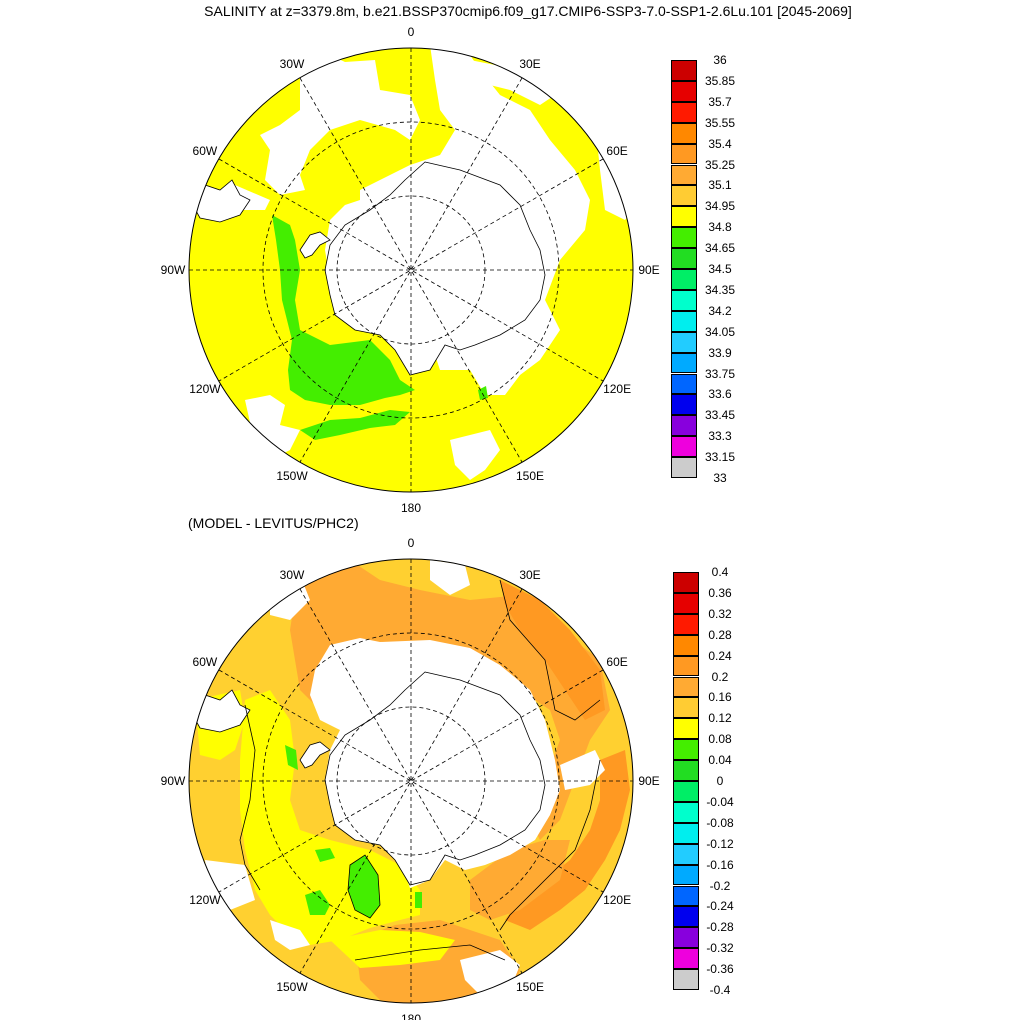 The height and width of the screenshot is (1024, 1024). I want to click on colorbar-label: 0.32, so click(720, 613).